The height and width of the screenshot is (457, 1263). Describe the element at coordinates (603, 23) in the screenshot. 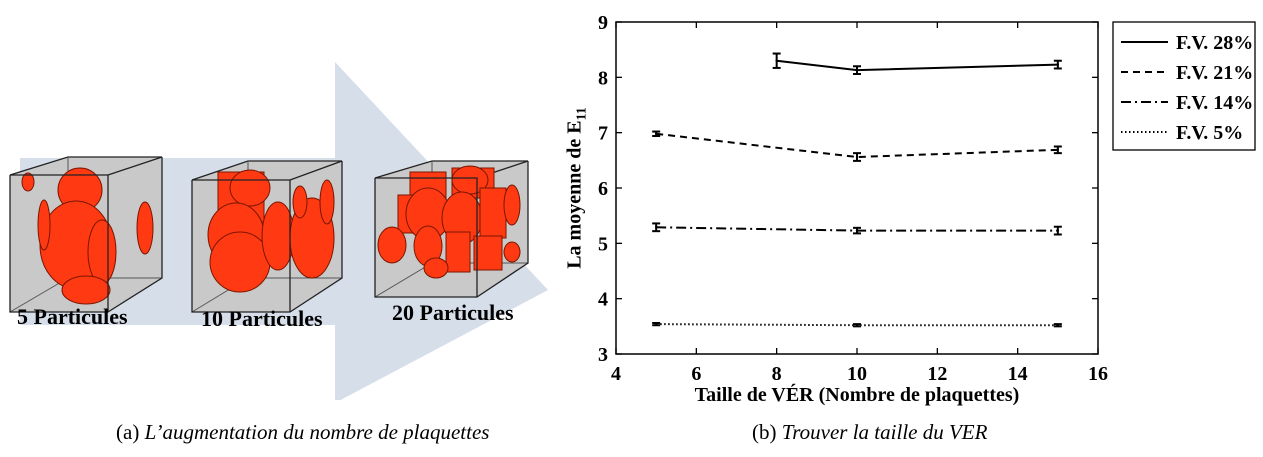

I see `y-tick-label: 9` at that location.